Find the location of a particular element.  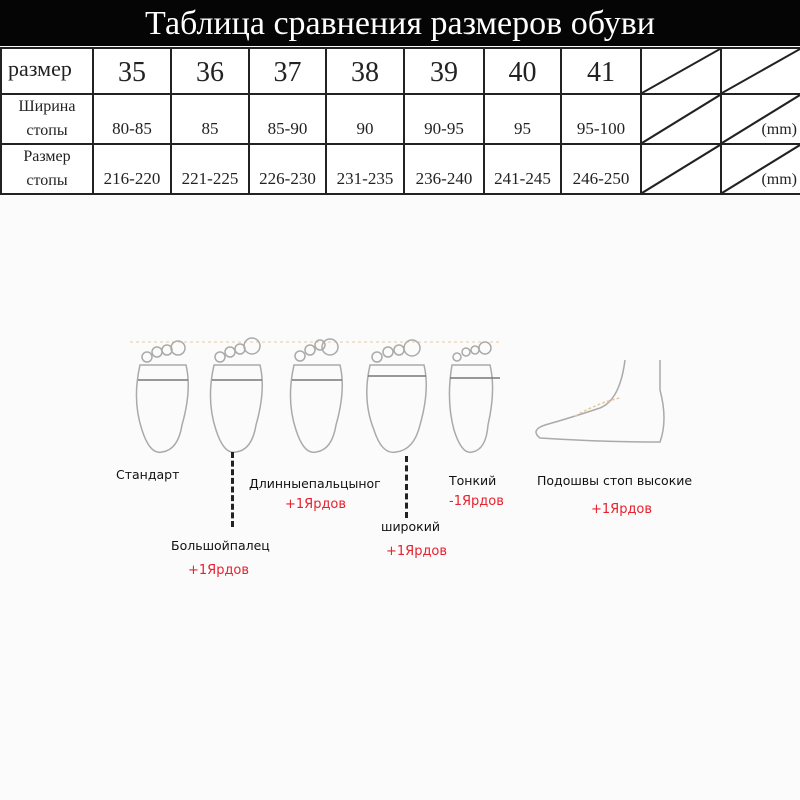

cell: 221-225 is located at coordinates (210, 169).